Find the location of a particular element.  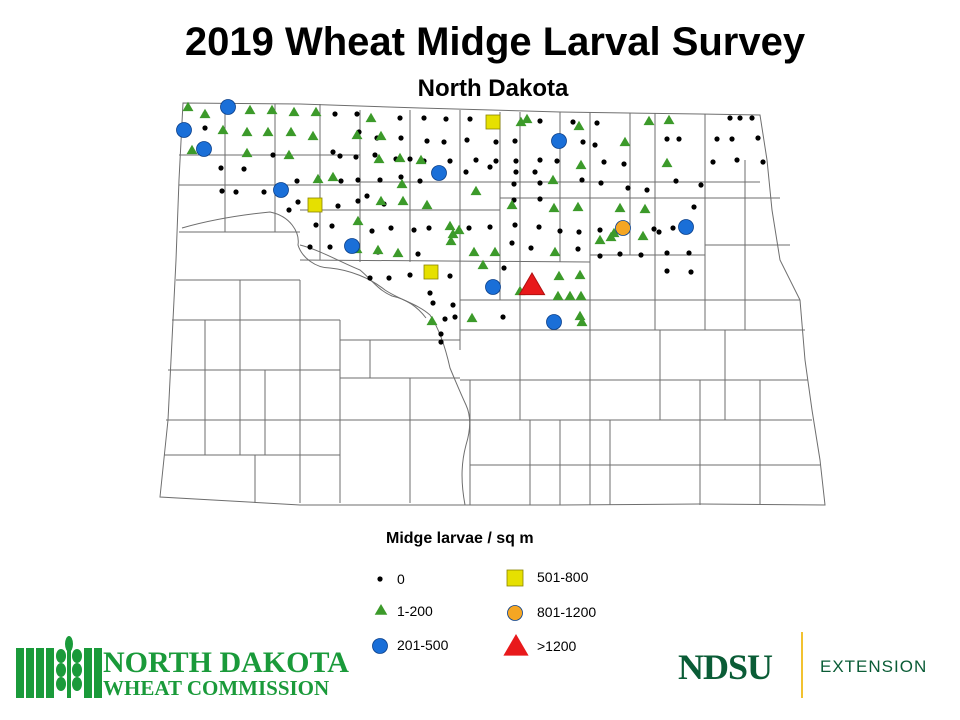

legend-label-0: 0 is located at coordinates (401, 579).